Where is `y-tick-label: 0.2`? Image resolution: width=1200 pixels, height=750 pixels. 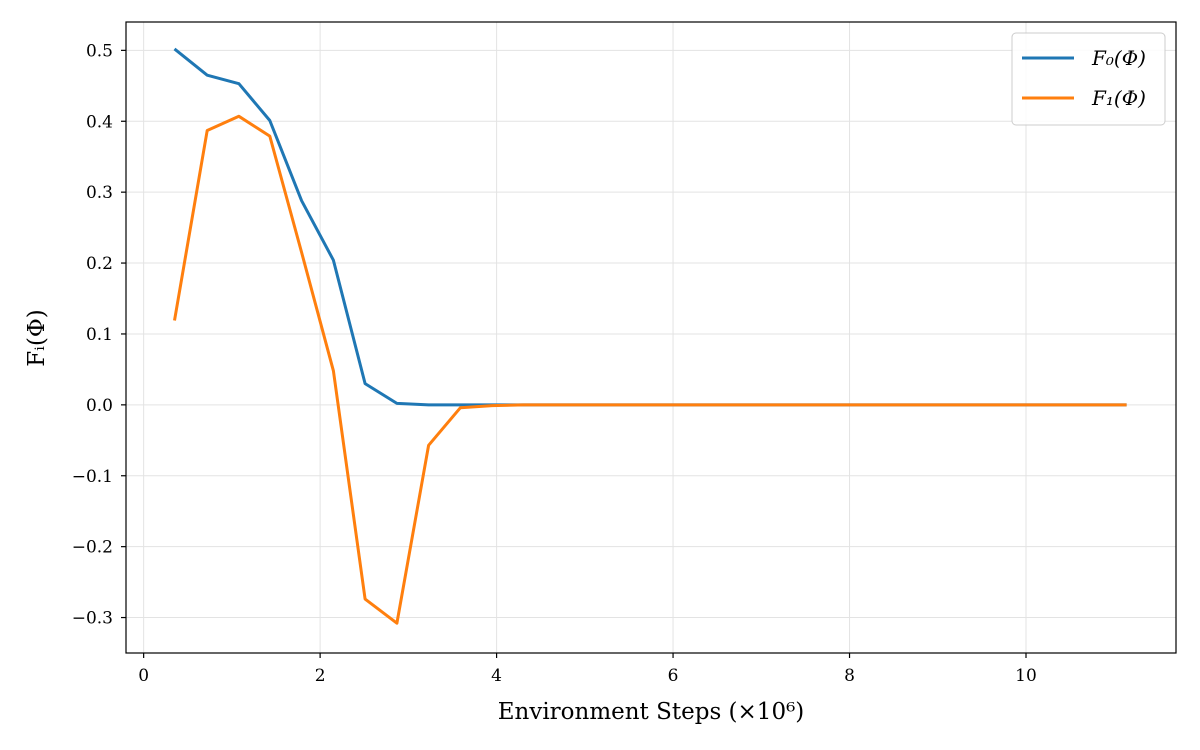 y-tick-label: 0.2 is located at coordinates (99, 264).